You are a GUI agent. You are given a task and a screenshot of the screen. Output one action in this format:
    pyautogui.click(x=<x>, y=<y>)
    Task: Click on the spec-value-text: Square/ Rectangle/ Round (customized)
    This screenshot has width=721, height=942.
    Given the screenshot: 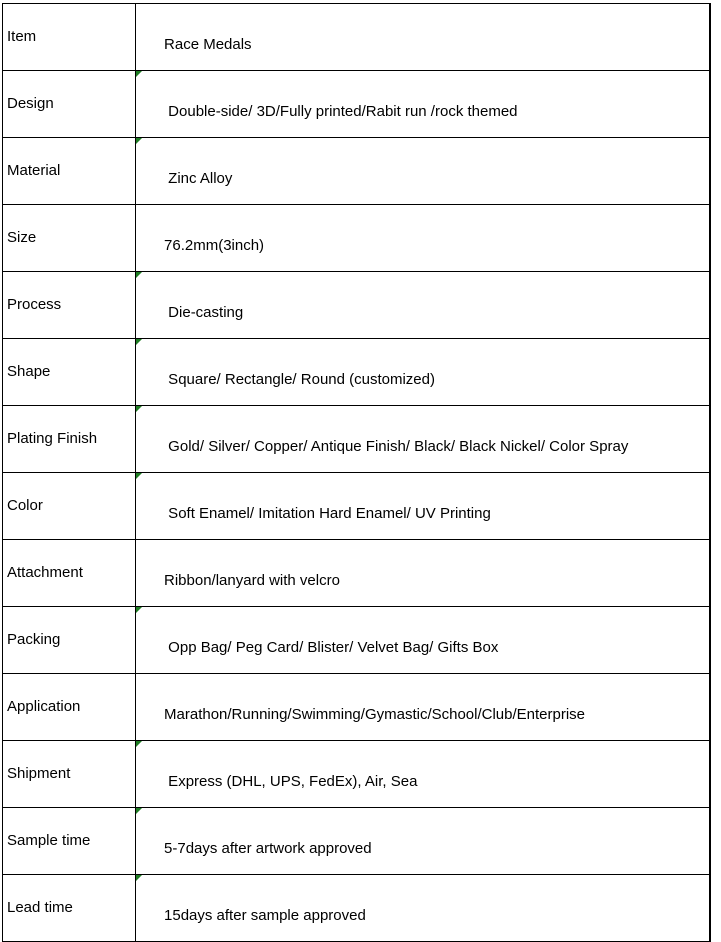 What is the action you would take?
    pyautogui.click(x=299, y=379)
    